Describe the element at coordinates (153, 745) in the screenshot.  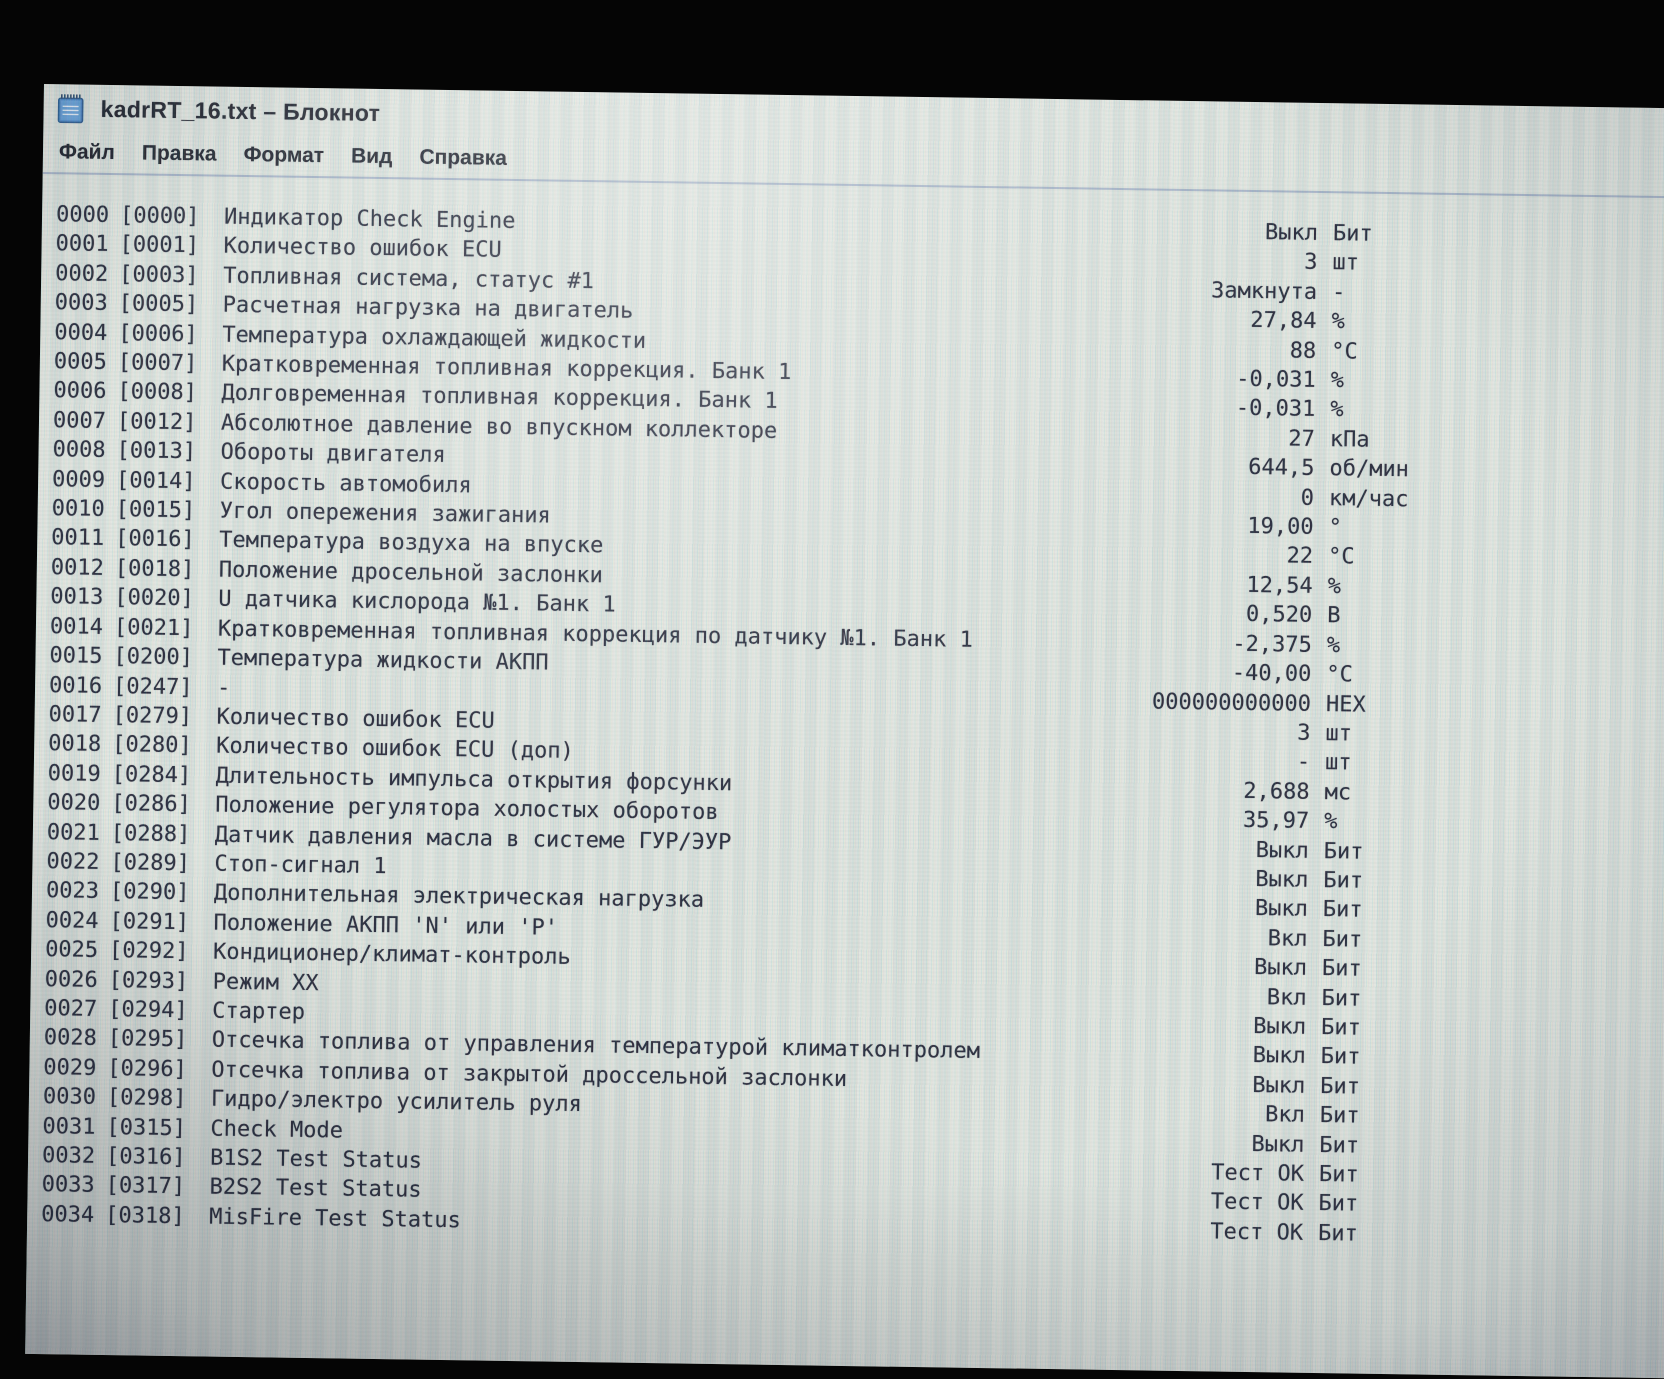
I see `row-code: [0280]` at that location.